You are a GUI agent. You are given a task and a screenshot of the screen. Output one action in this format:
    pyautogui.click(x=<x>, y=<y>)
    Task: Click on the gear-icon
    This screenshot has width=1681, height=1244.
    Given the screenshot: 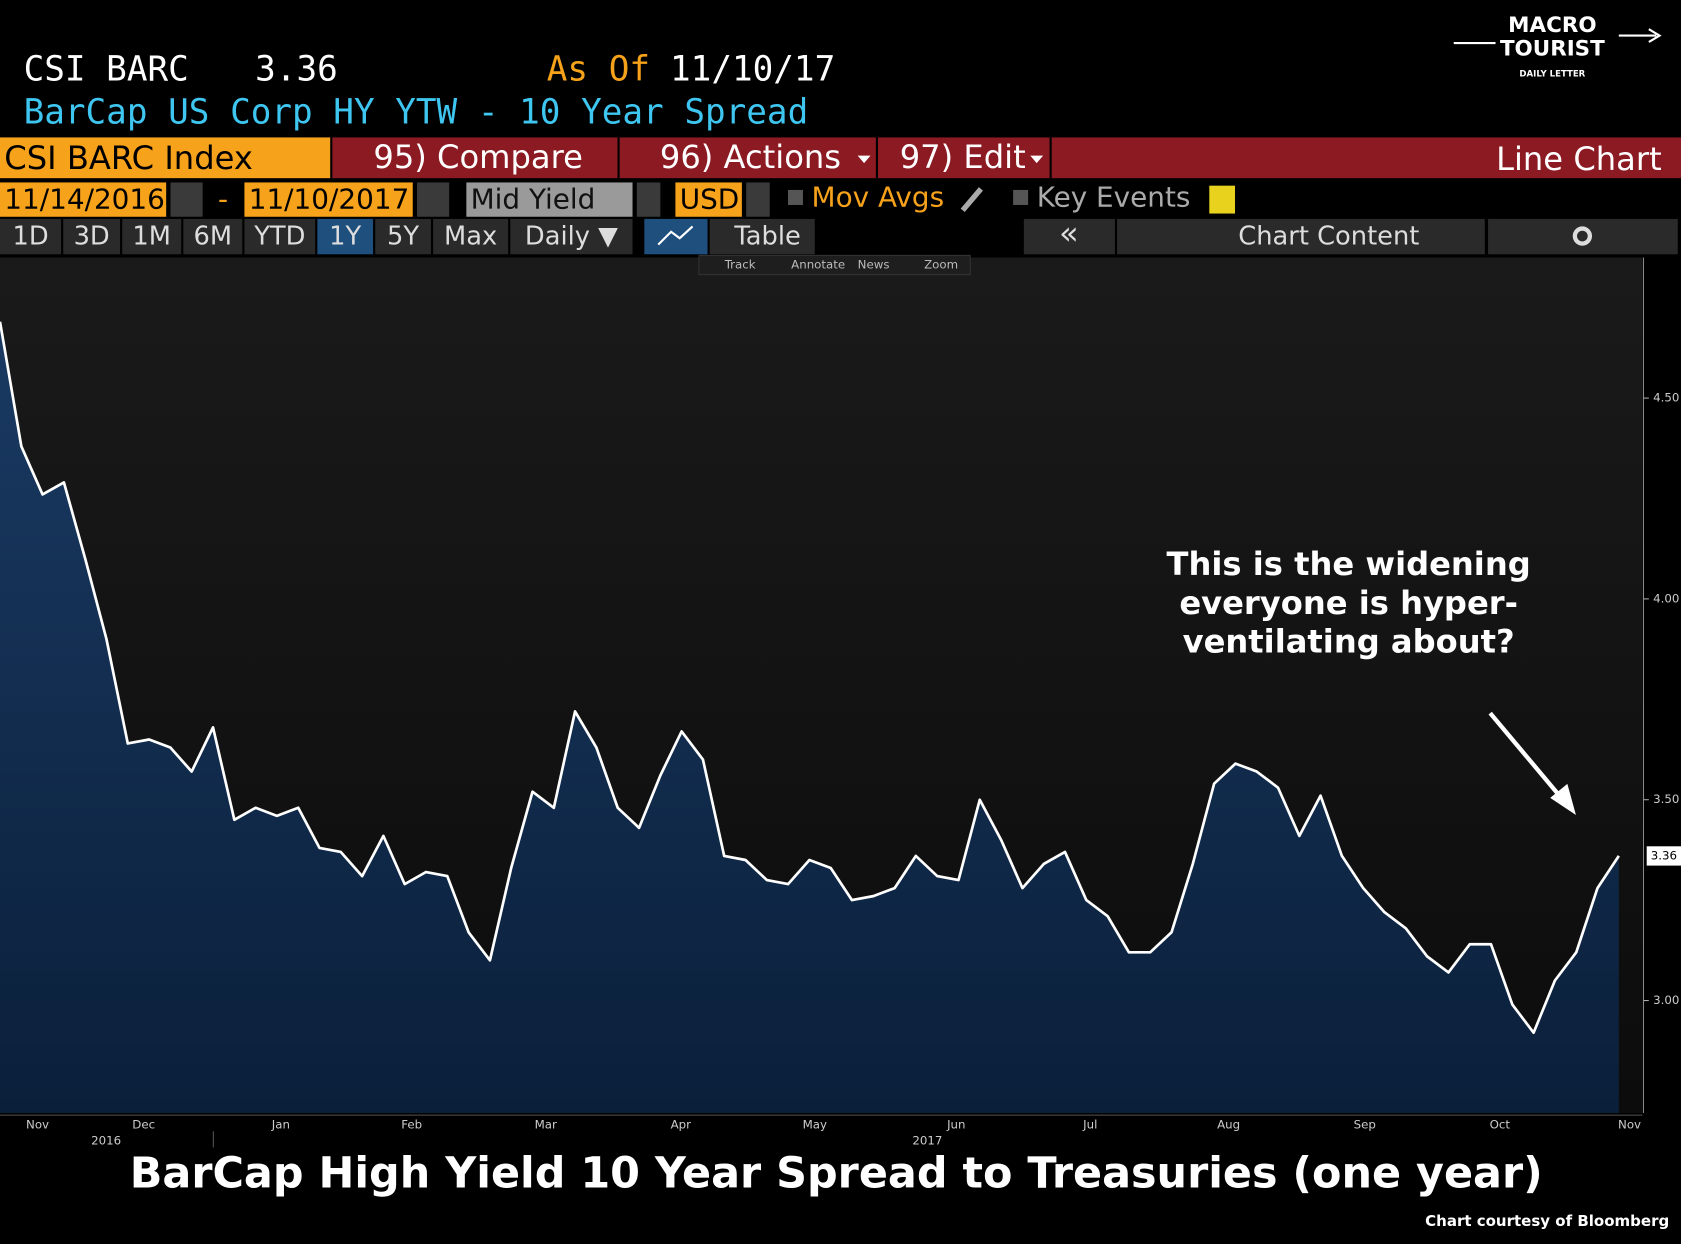 What is the action you would take?
    pyautogui.click(x=1582, y=236)
    